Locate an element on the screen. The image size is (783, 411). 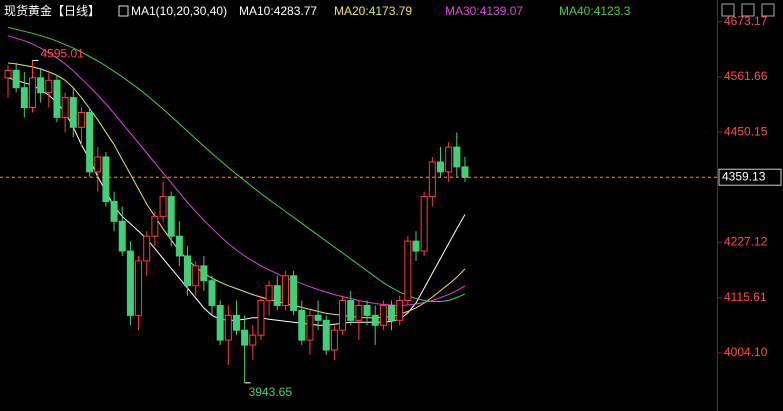
low-annotation: 3943.65 is located at coordinates (271, 392).